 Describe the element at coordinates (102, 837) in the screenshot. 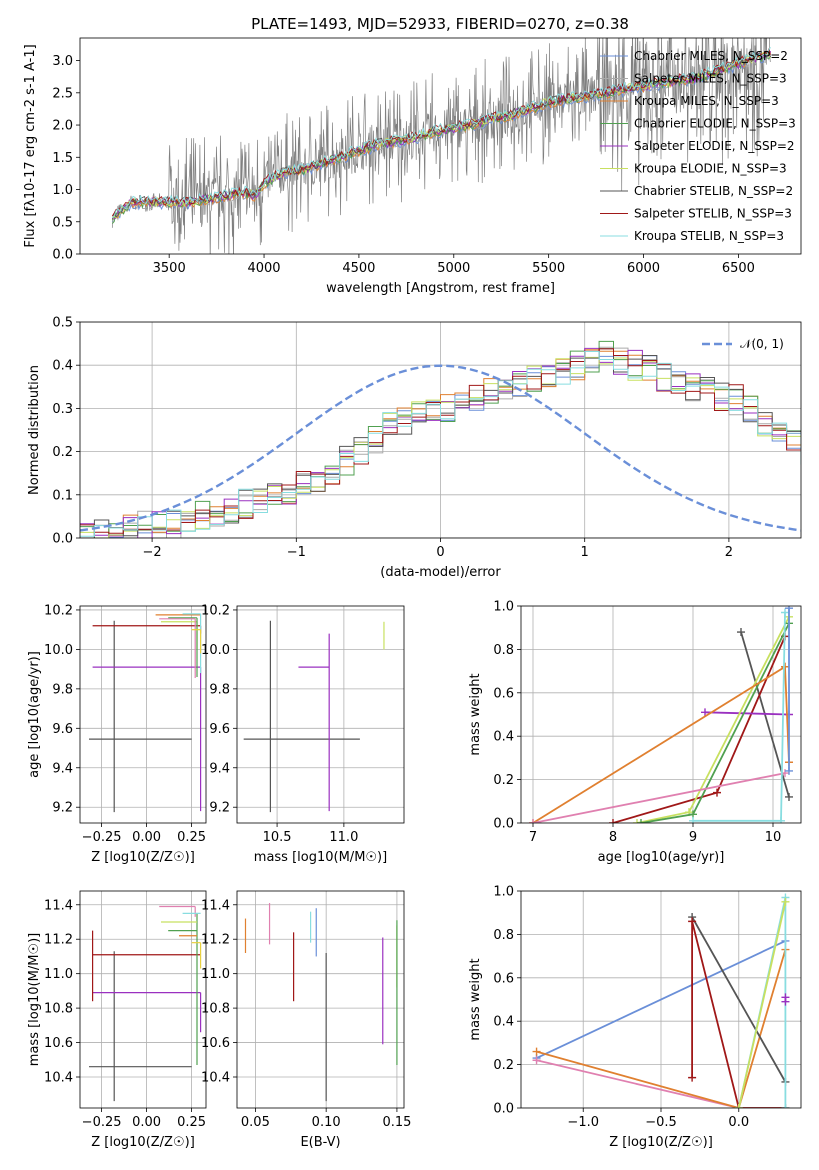

I see `x-tick-label: −0.25` at that location.